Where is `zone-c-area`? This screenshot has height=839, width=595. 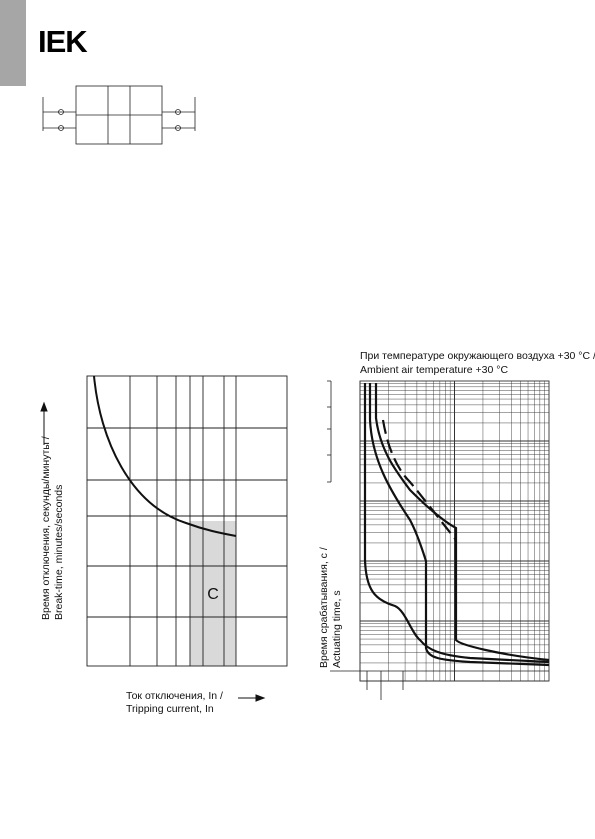 zone-c-area is located at coordinates (213, 593).